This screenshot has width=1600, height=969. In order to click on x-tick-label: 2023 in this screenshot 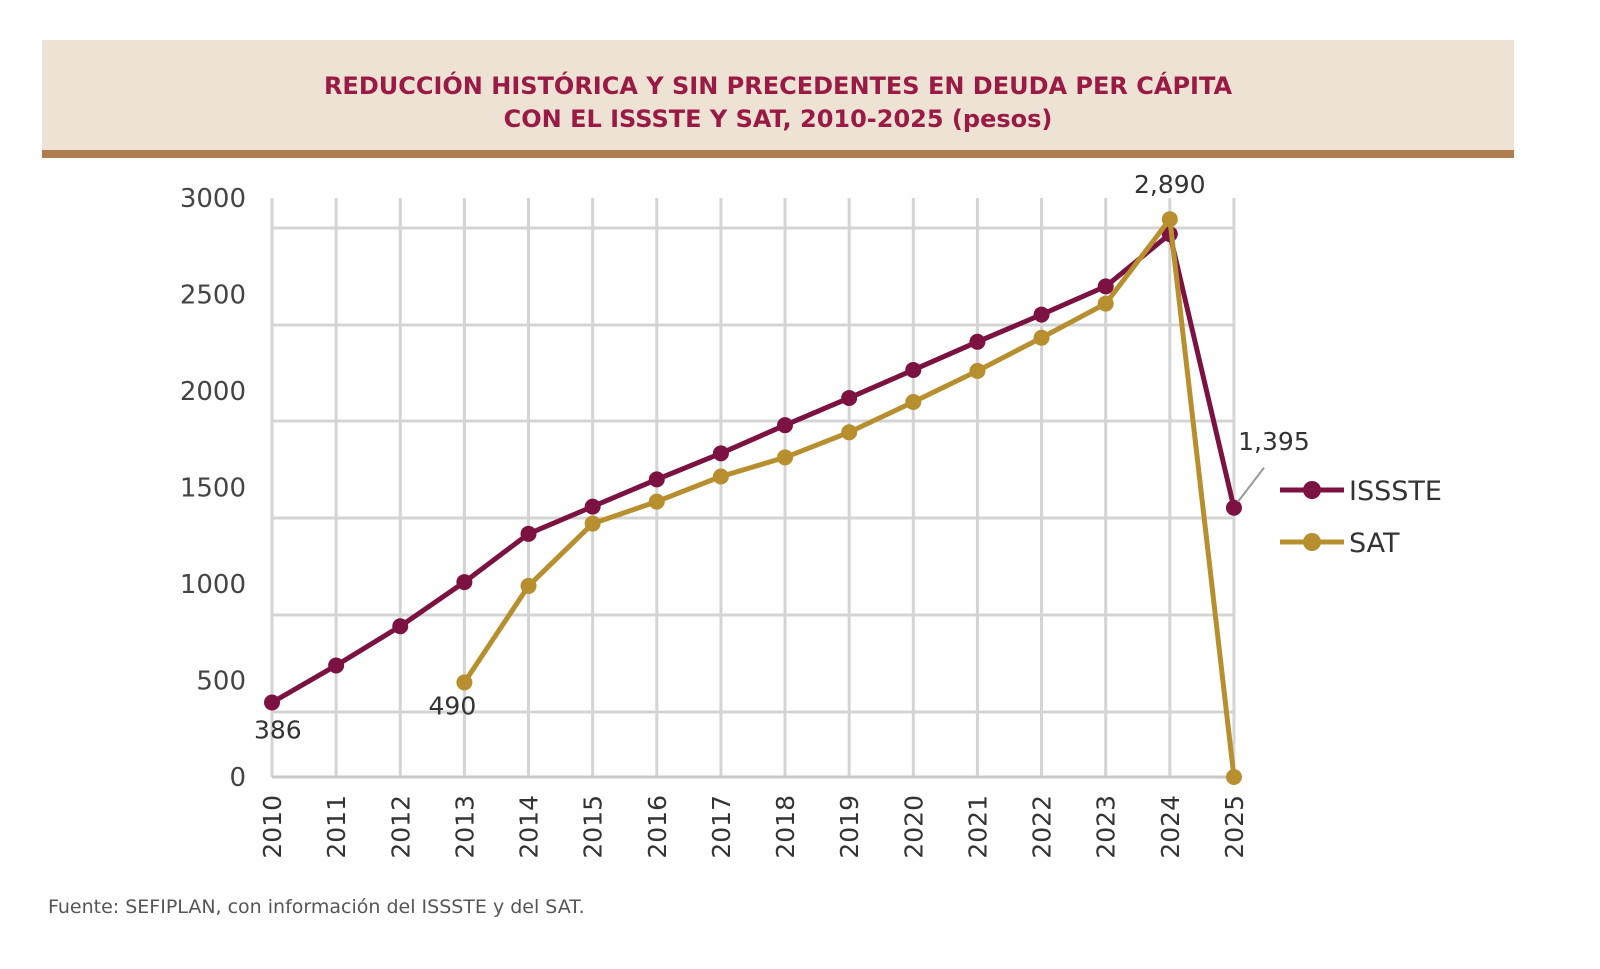, I will do `click(1106, 827)`.